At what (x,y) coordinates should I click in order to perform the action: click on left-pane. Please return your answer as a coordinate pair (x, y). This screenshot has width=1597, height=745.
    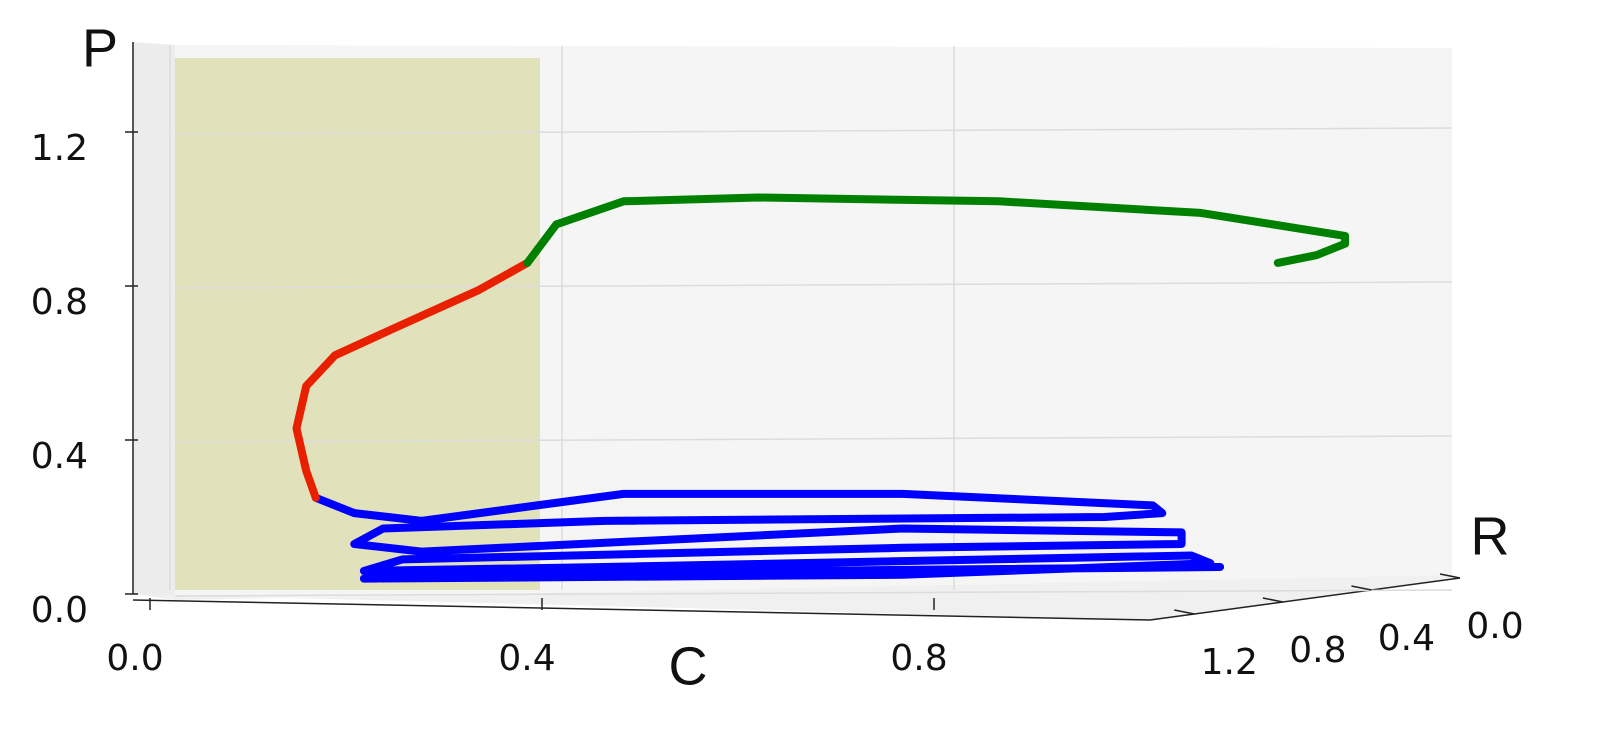
    Looking at the image, I should click on (154, 321).